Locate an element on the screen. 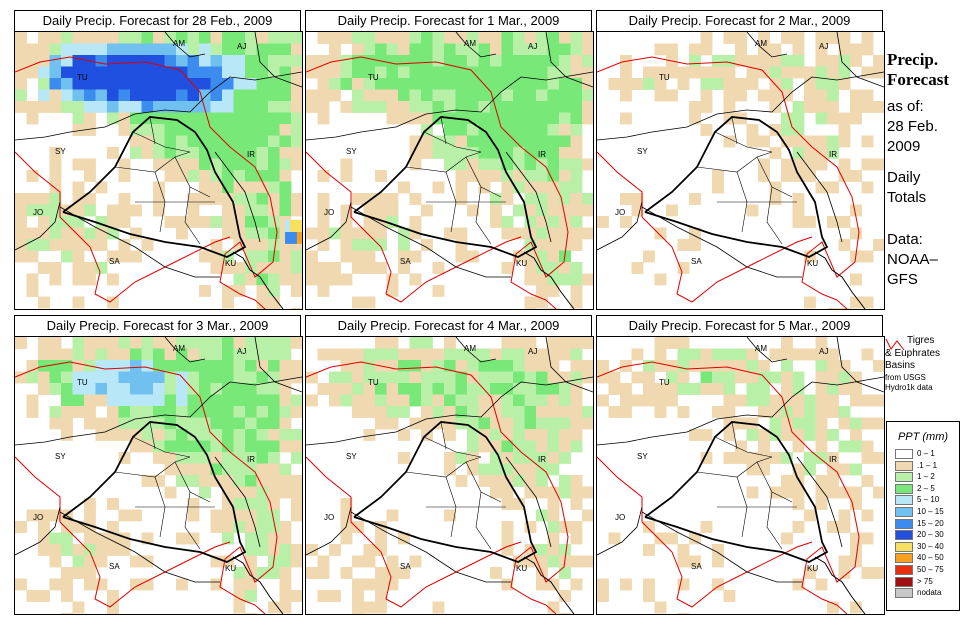  province-border is located at coordinates (774, 215).